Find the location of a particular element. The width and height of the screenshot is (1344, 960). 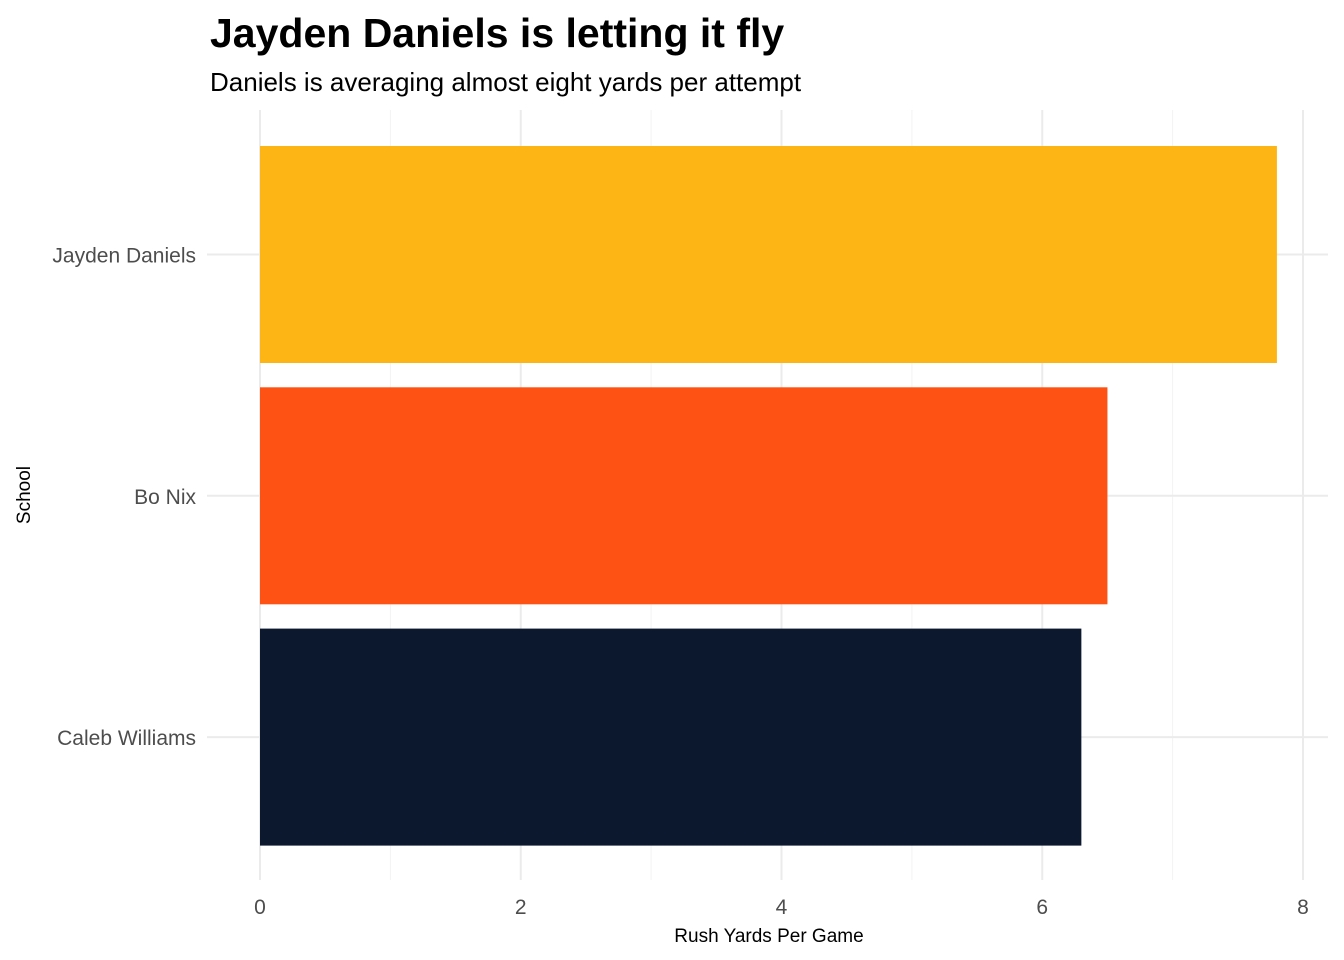

x-tick-label: 6 is located at coordinates (1042, 907).